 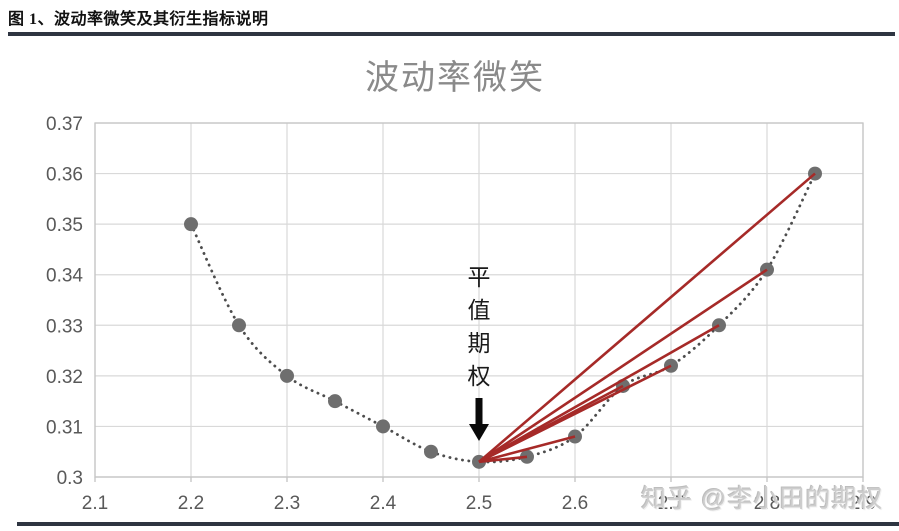 I want to click on y-axis-label: 0.31, so click(x=64, y=427).